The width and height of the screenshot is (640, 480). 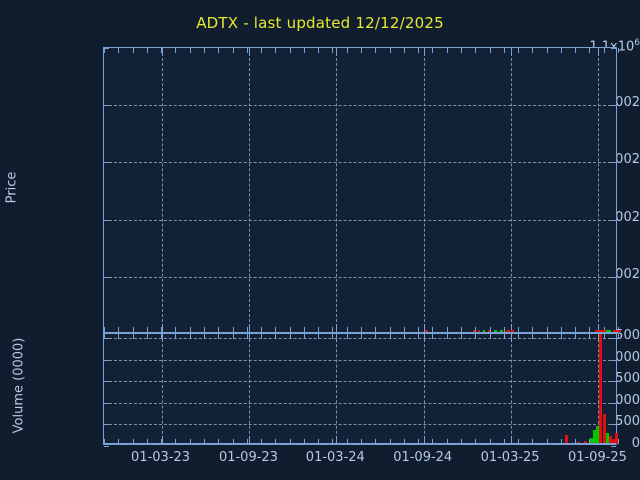 What do you see at coordinates (635, 443) in the screenshot?
I see `volume-y-tick-label: 0` at bounding box center [635, 443].